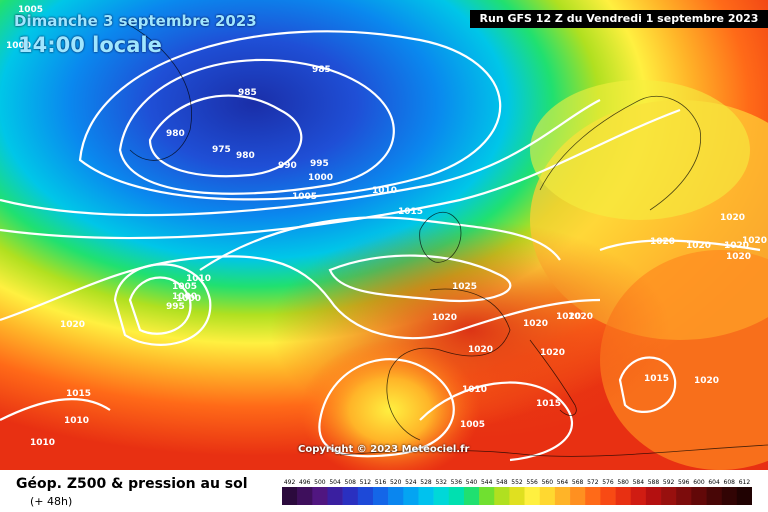 Image resolution: width=768 pixels, height=512 pixels. What do you see at coordinates (386, 408) in the screenshot?
I see `isobar-iberia` at bounding box center [386, 408].